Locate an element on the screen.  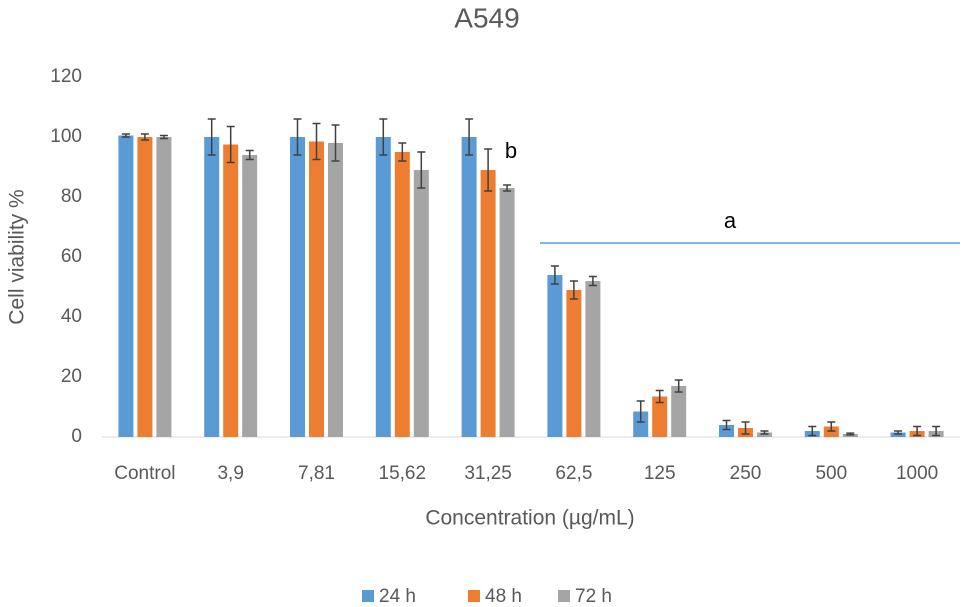
y-tick-label: 20 is located at coordinates (71, 376).